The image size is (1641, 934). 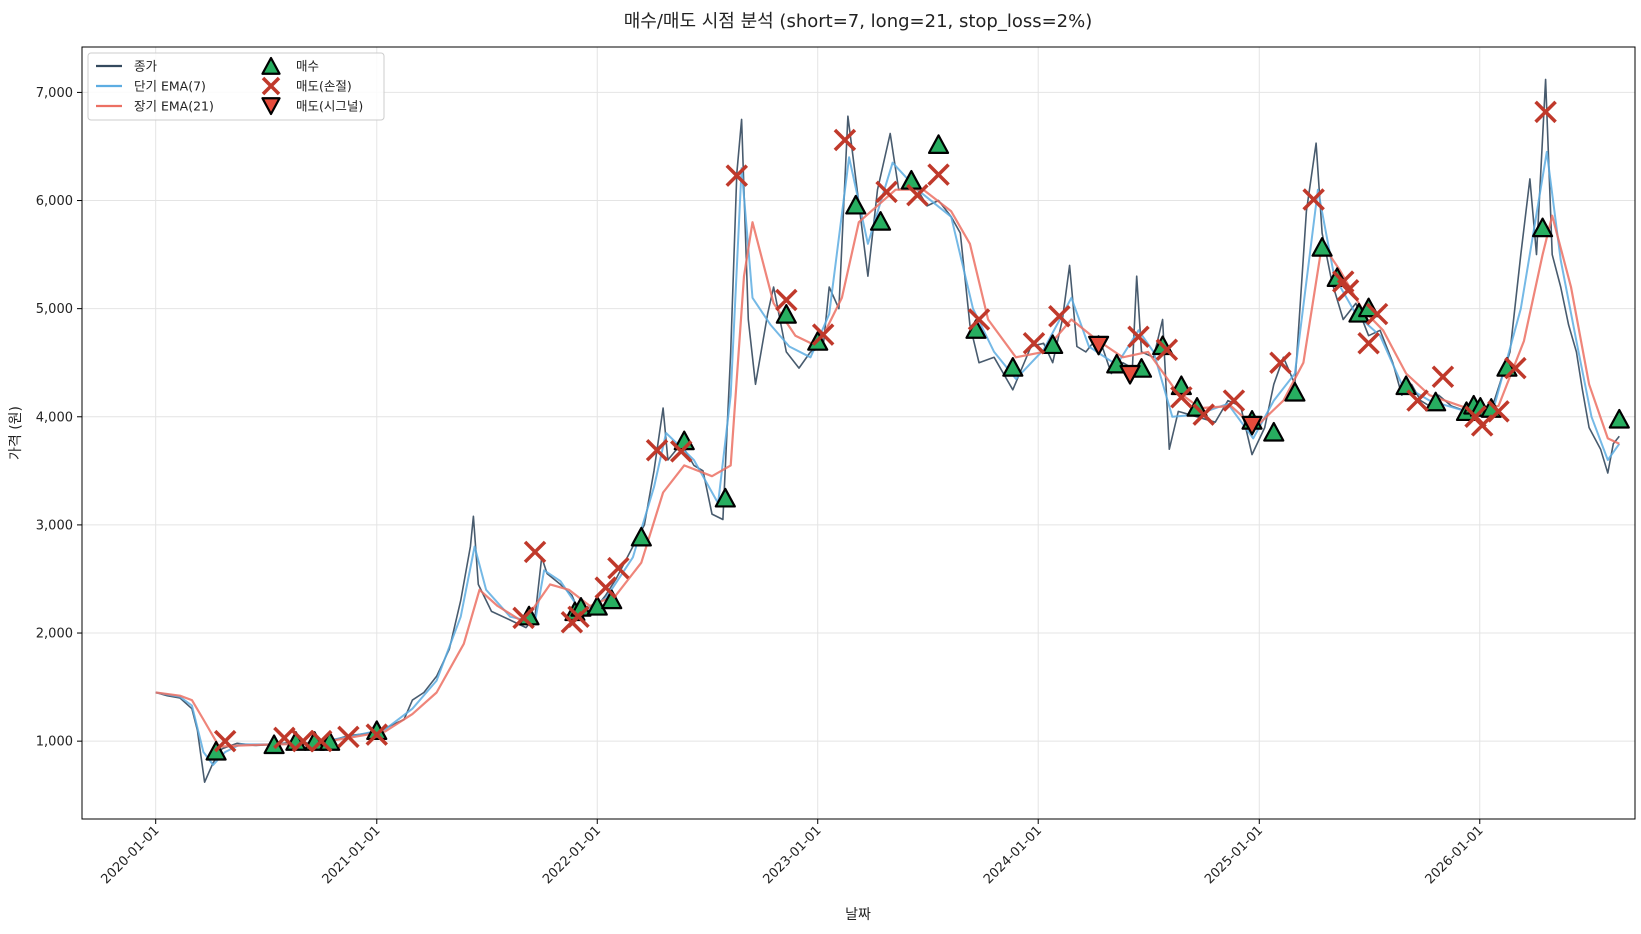 What do you see at coordinates (858, 915) in the screenshot?
I see `x-axis-title: 날짜` at bounding box center [858, 915].